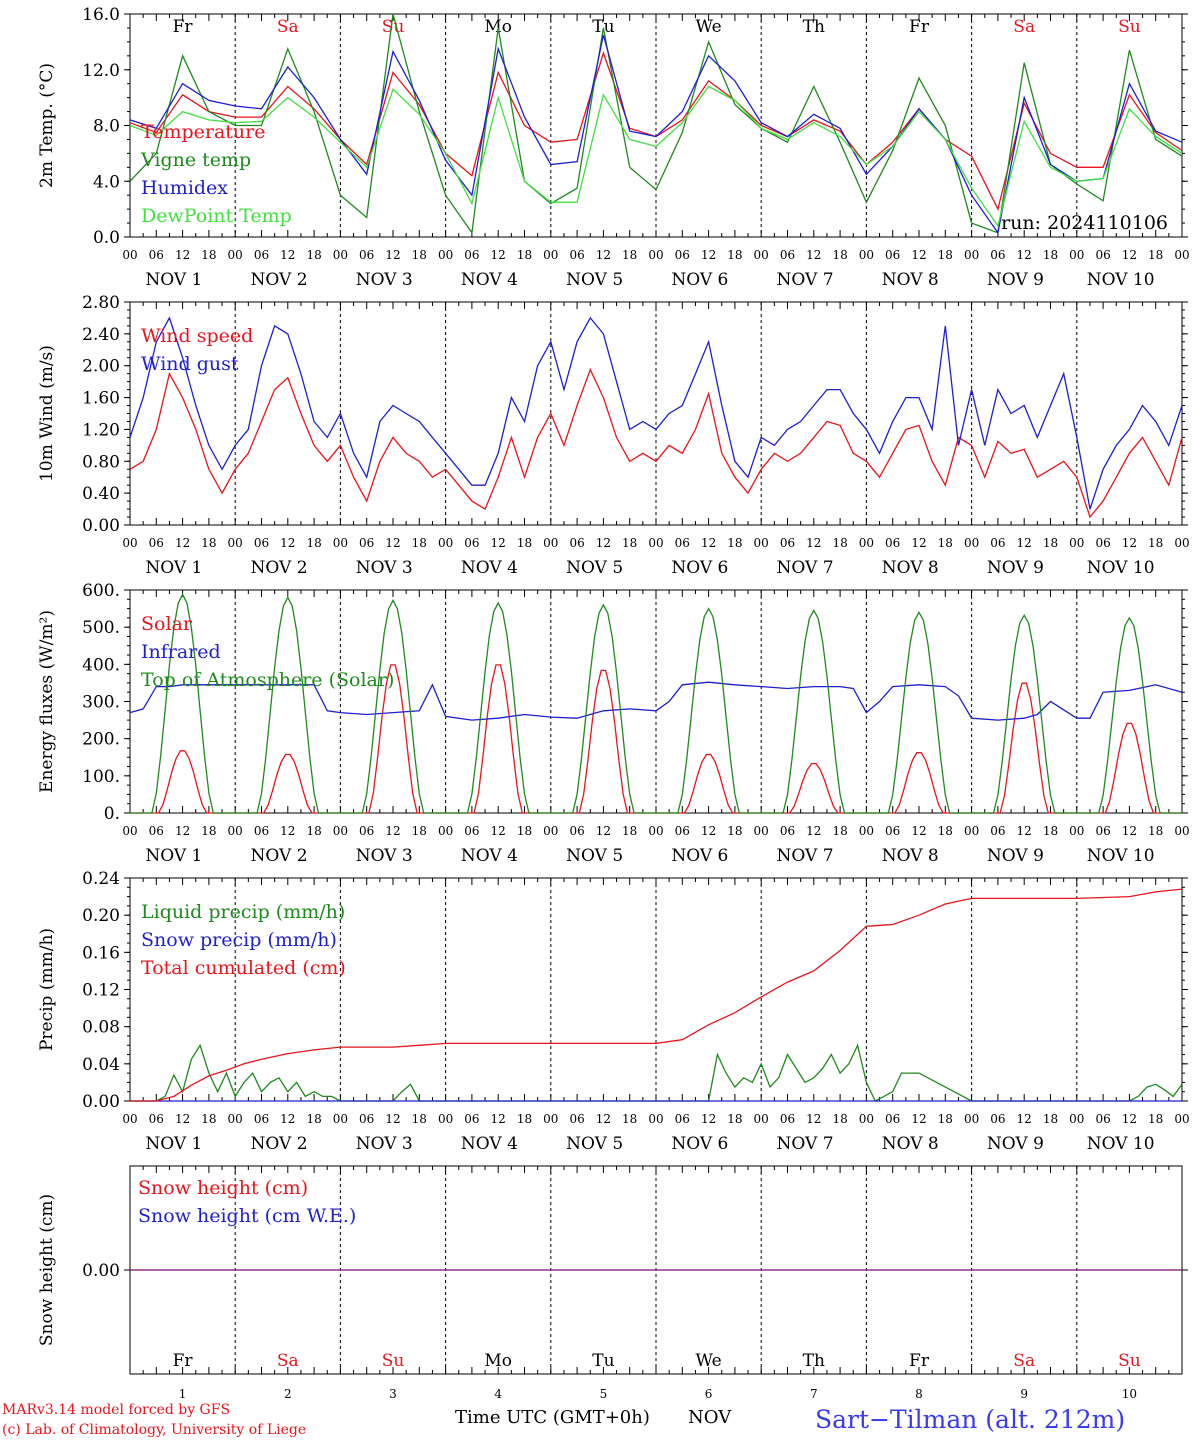  What do you see at coordinates (112, 814) in the screenshot?
I see `y-tick-label: 0.` at bounding box center [112, 814].